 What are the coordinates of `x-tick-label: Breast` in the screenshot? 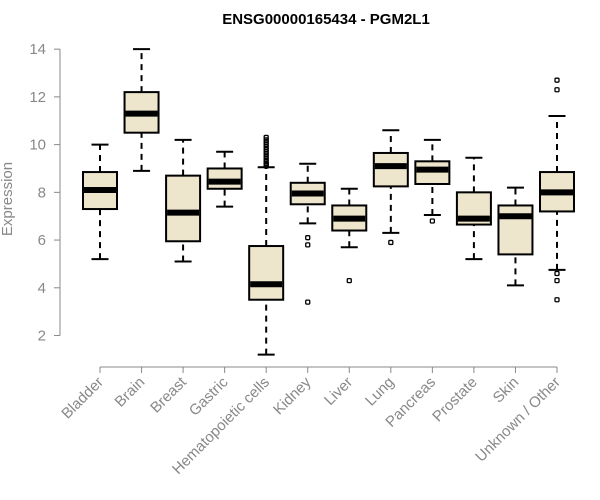 It's located at (168, 394).